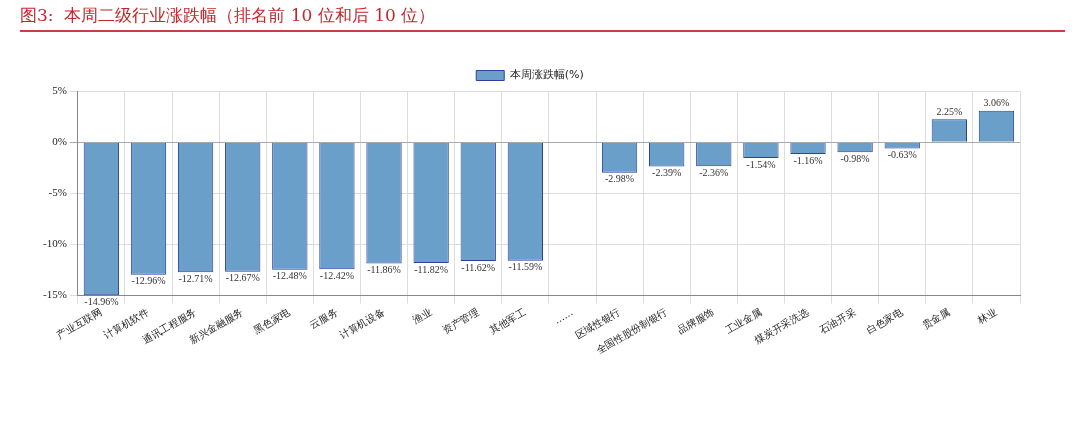 The height and width of the screenshot is (438, 1080). Describe the element at coordinates (431, 269) in the screenshot. I see `data-label: -11.82%` at that location.